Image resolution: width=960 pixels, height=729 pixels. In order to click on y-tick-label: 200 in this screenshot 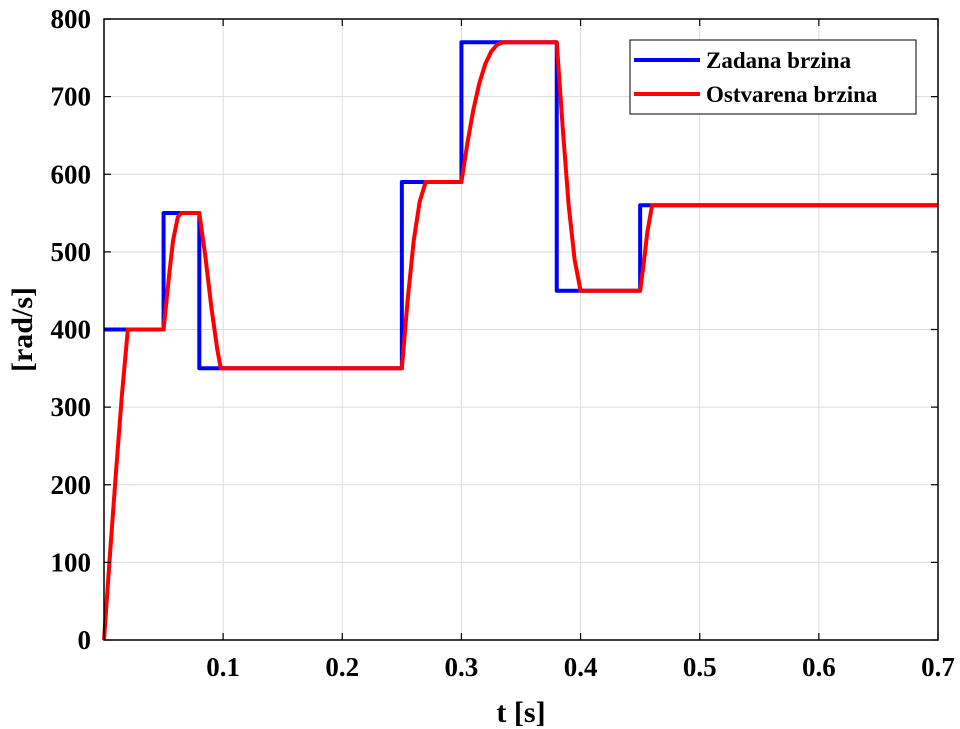, I will do `click(71, 485)`.